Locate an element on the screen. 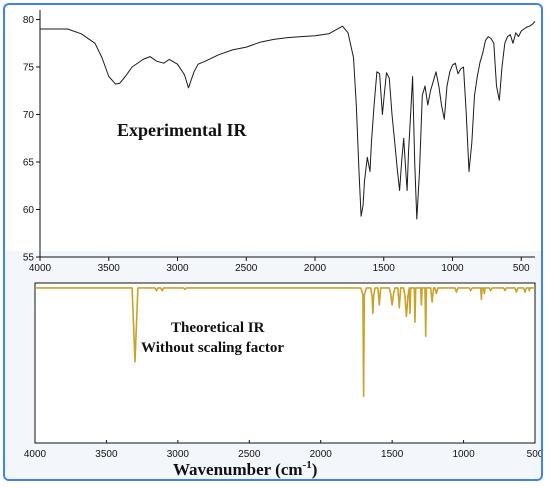 The width and height of the screenshot is (550, 488). top-x-tick-label: 1500 is located at coordinates (384, 268).